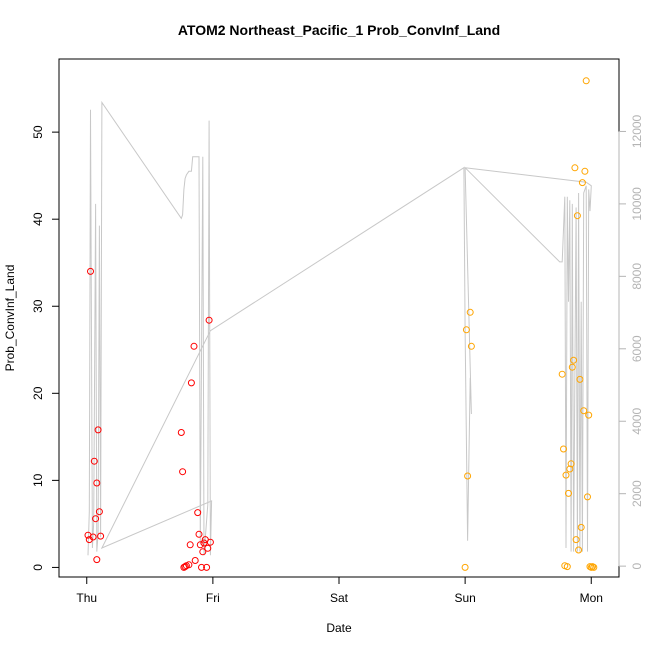  I want to click on left-axis-tick-label: 30, so click(38, 306).